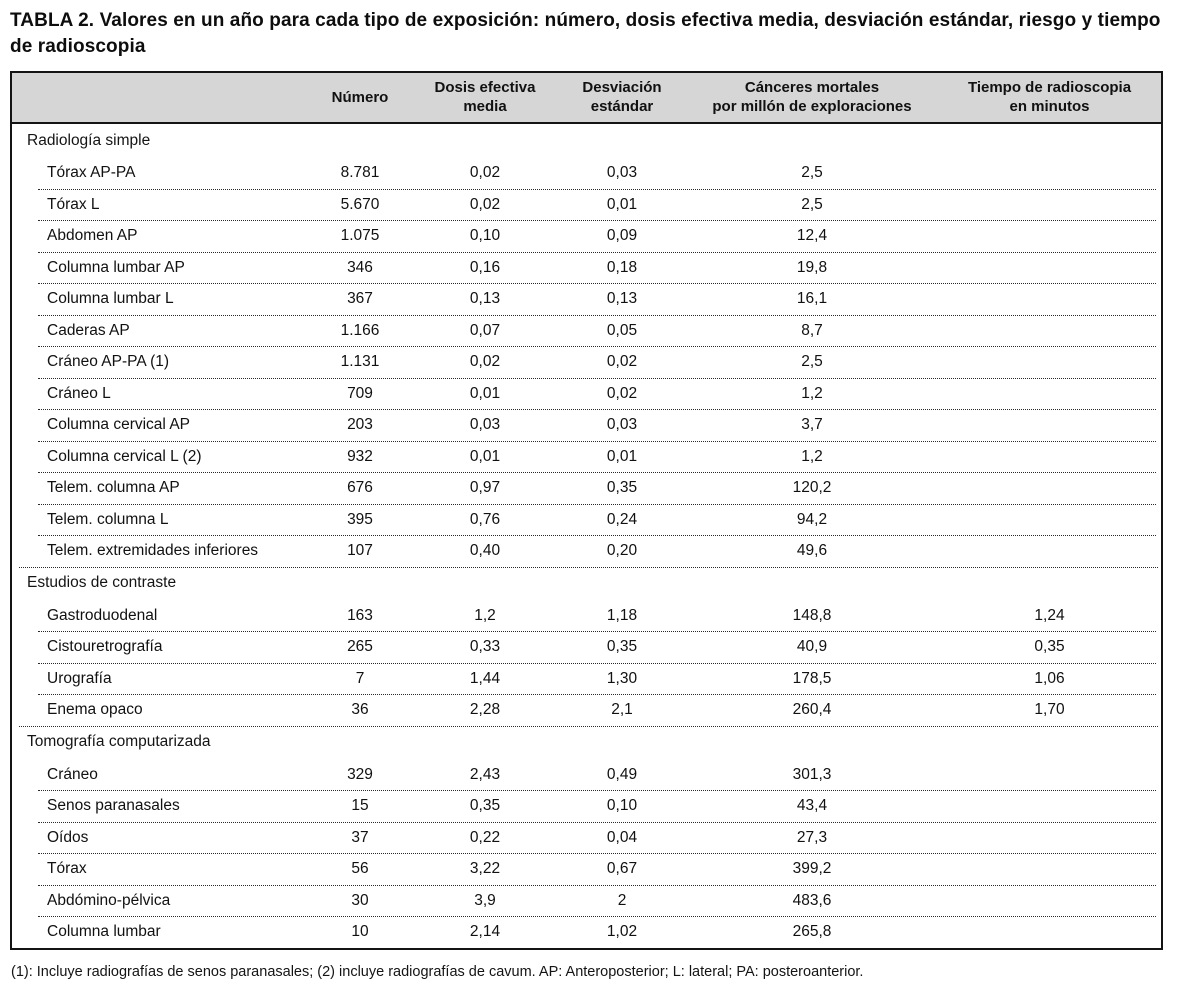 Image resolution: width=1190 pixels, height=986 pixels. Describe the element at coordinates (485, 900) in the screenshot. I see `cell-value: 3,9` at that location.